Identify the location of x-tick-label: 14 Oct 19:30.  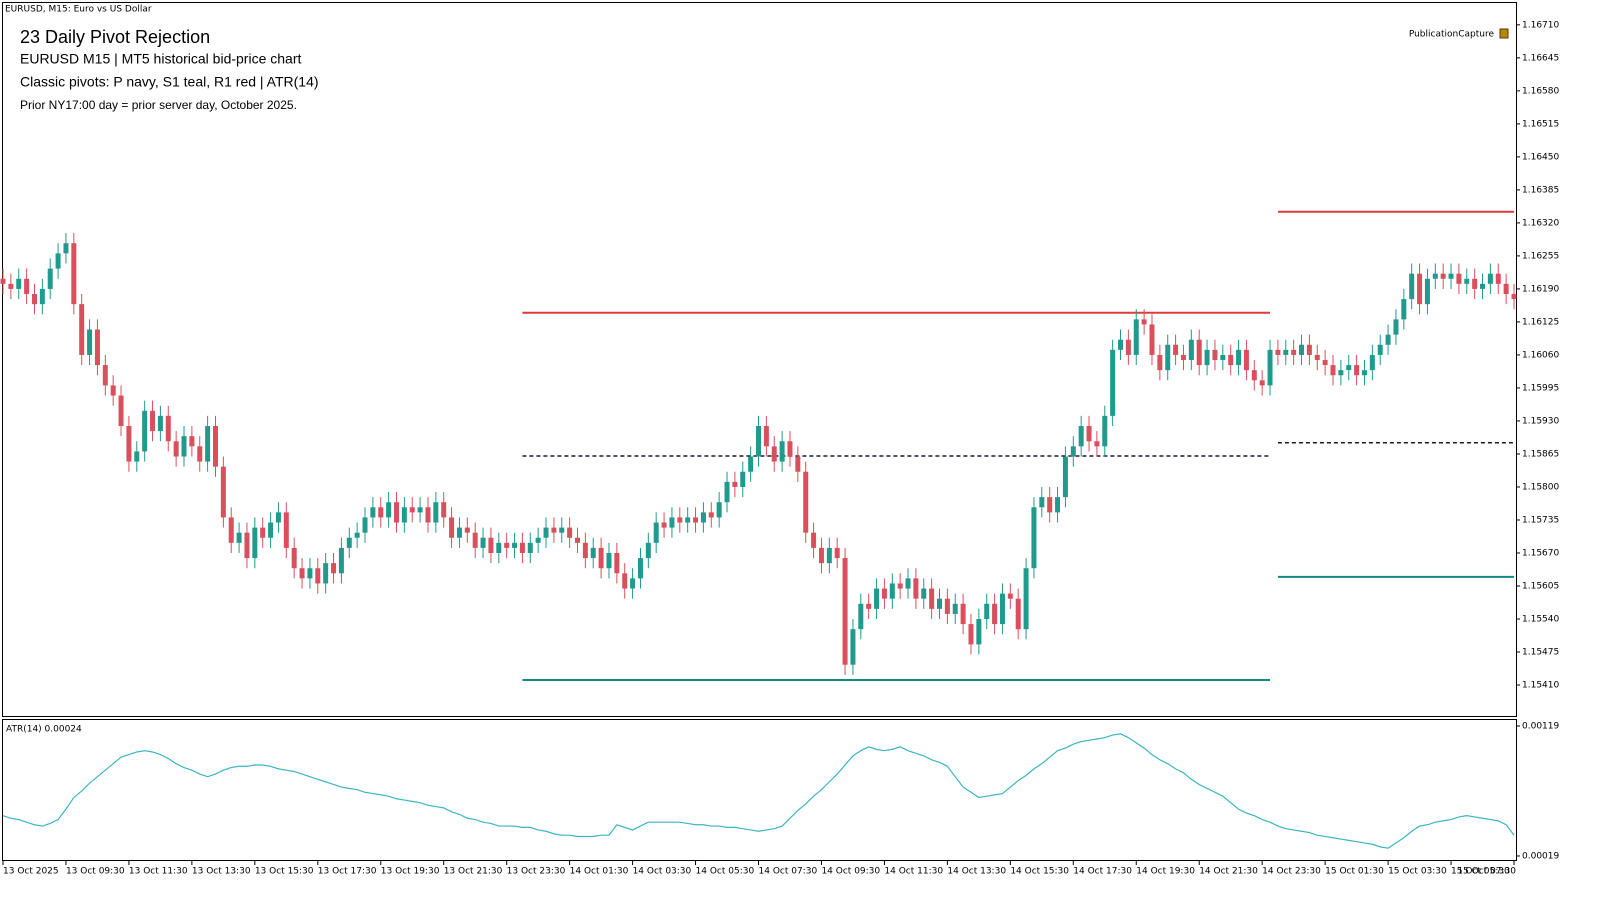
(1165, 872).